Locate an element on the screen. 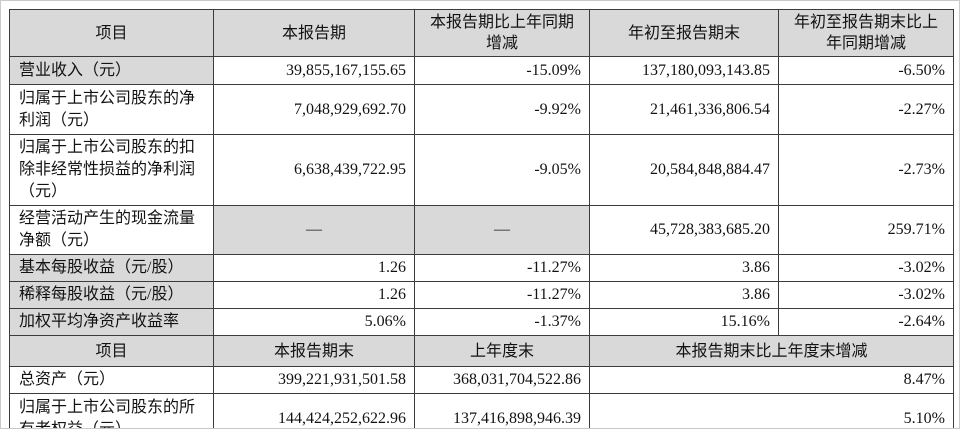 The image size is (960, 429). row-label: 经营活动产生的现金流量净额（元） is located at coordinates (111, 230).